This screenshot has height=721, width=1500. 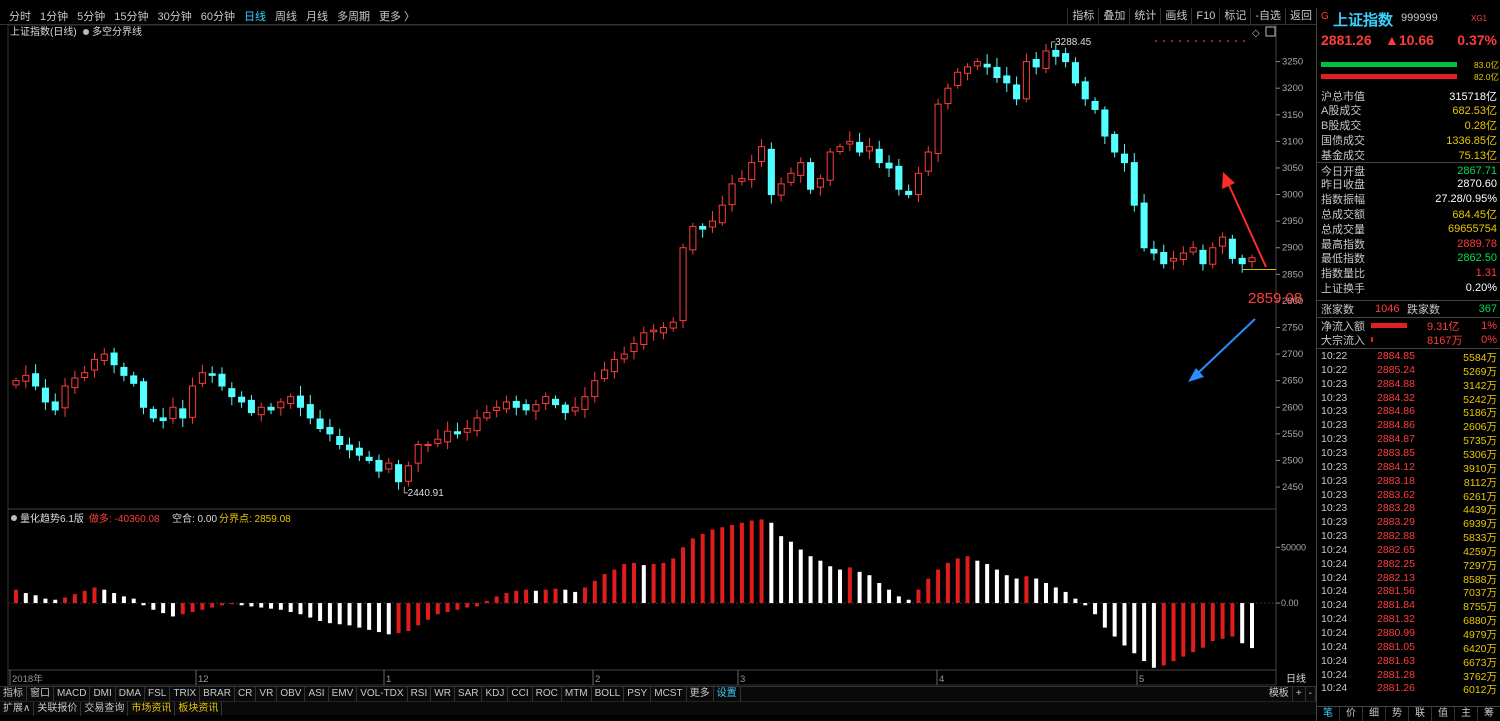 I want to click on panel-tab: 细, so click(x=1374, y=714).